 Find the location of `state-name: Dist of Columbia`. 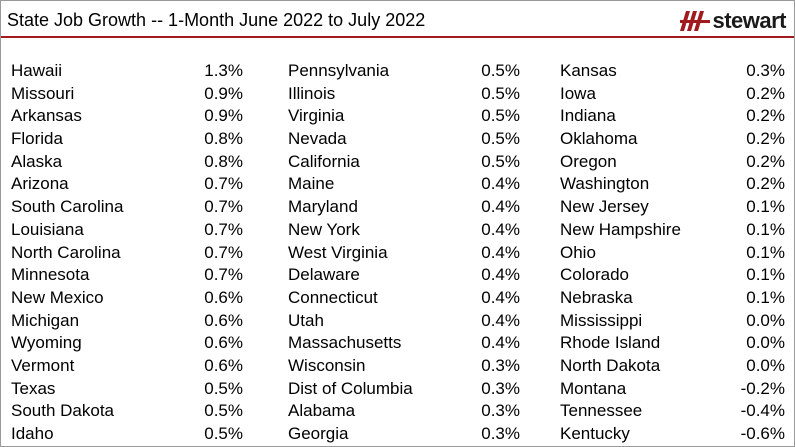

state-name: Dist of Columbia is located at coordinates (350, 388).